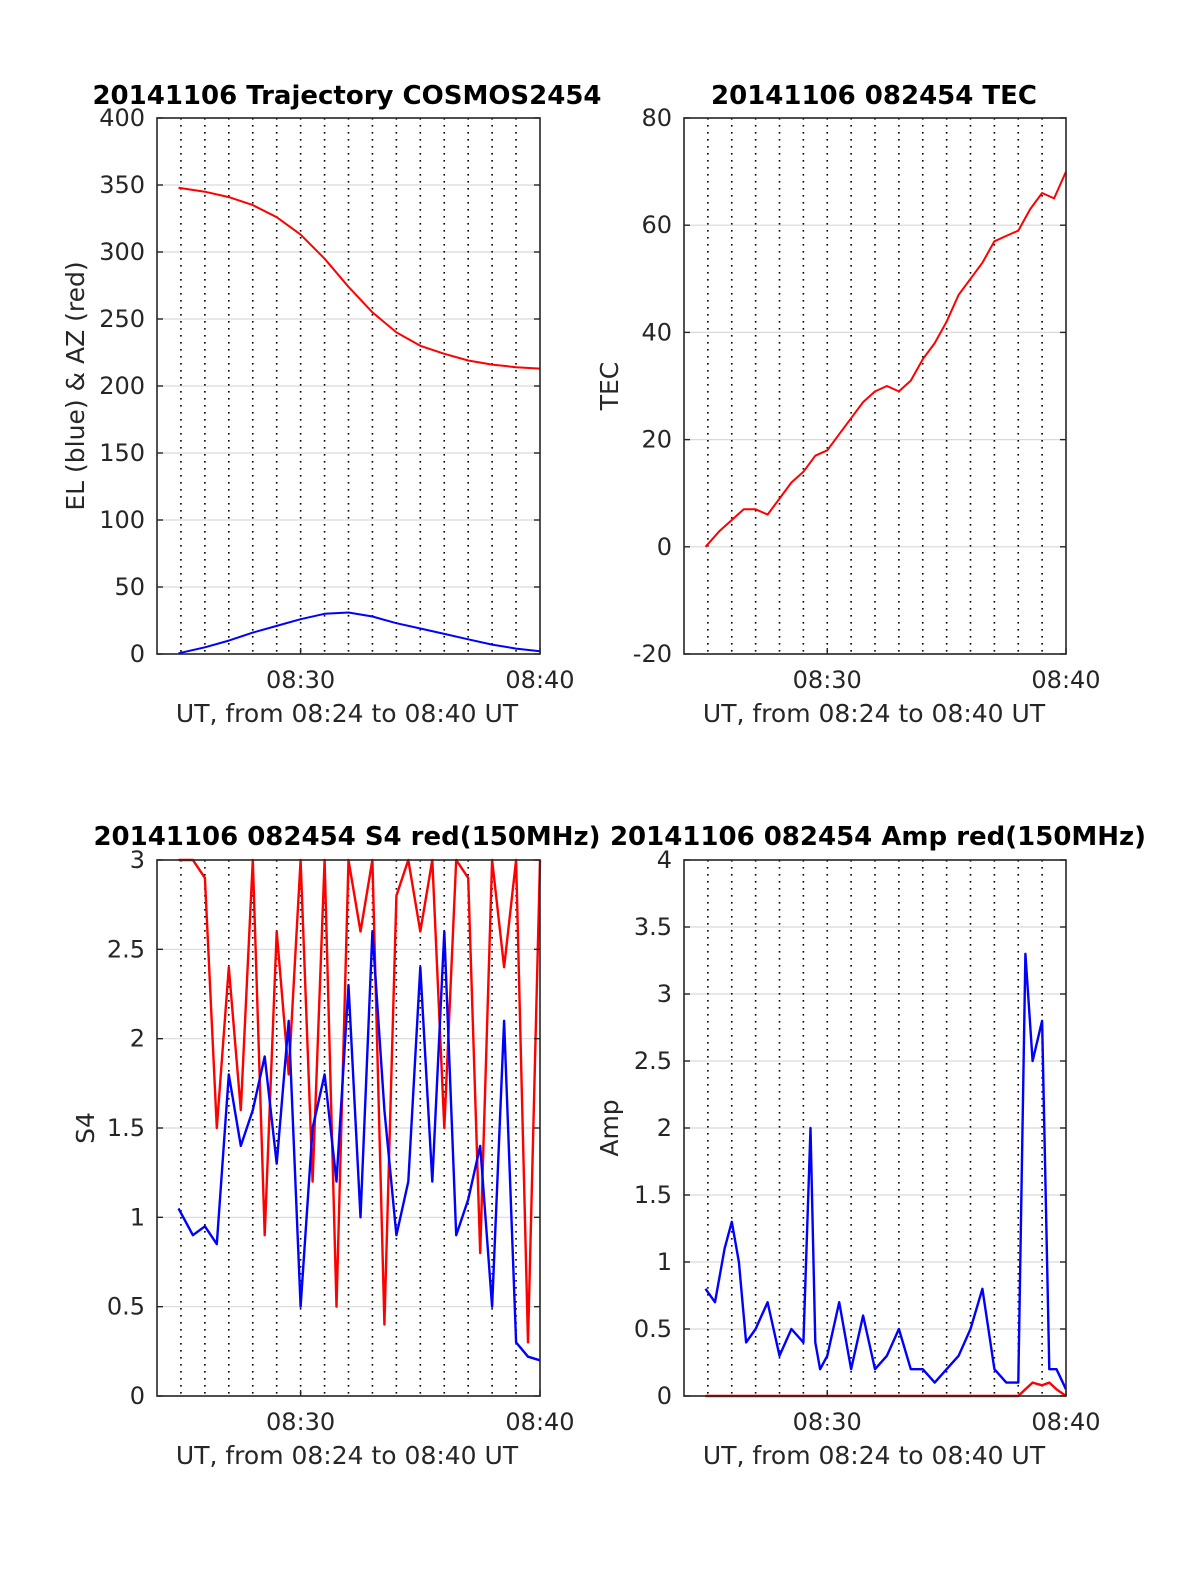  I want to click on tec-xlabel: UT, from 08:24 to 08:40 UT, so click(874, 713).